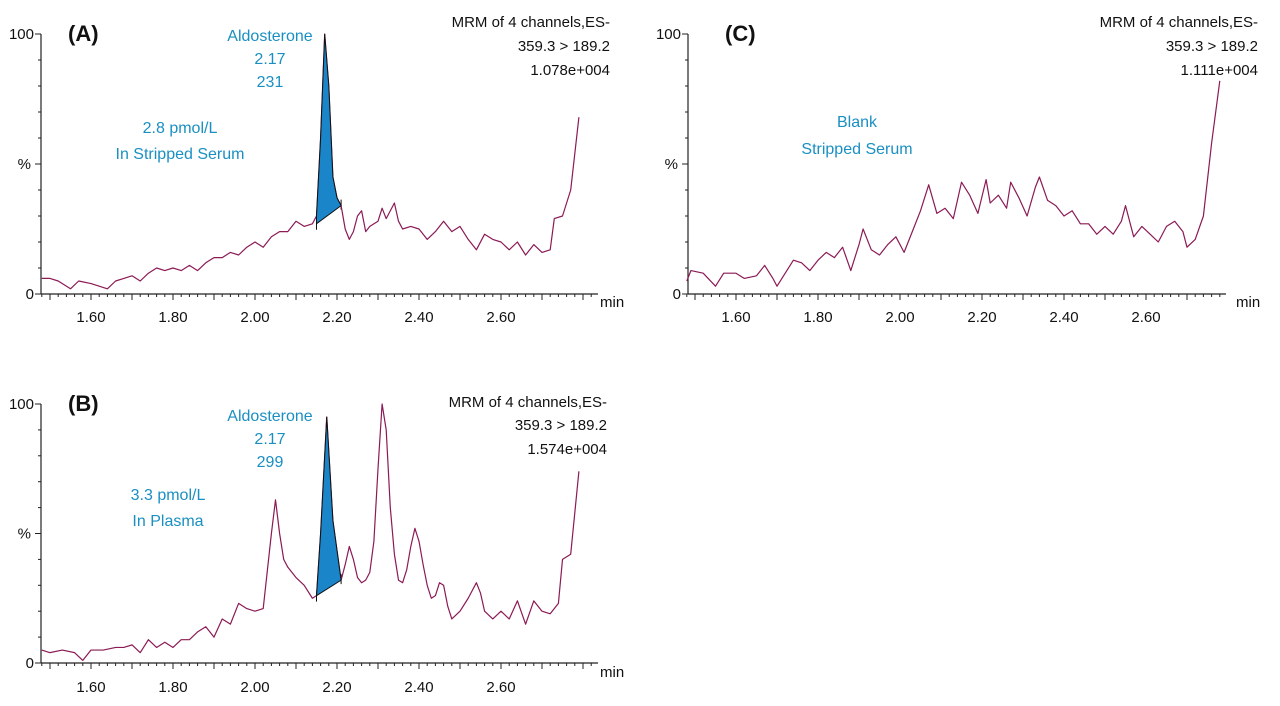 The image size is (1280, 706). Describe the element at coordinates (567, 449) in the screenshot. I see `header-line: 1.574e+004` at that location.